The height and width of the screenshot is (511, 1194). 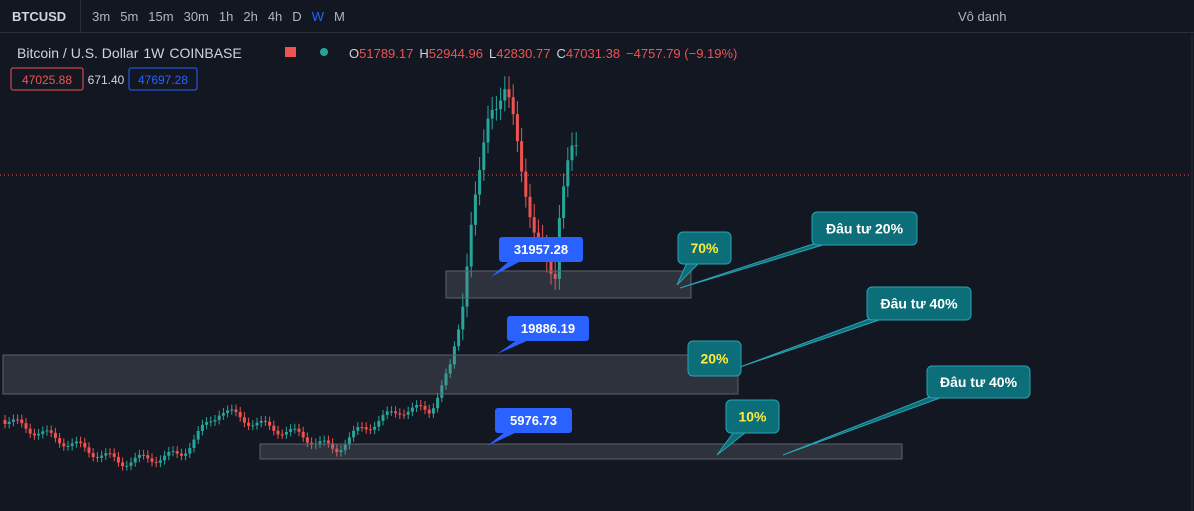 I want to click on callout-text: Đâu tư 20%, so click(x=865, y=229).